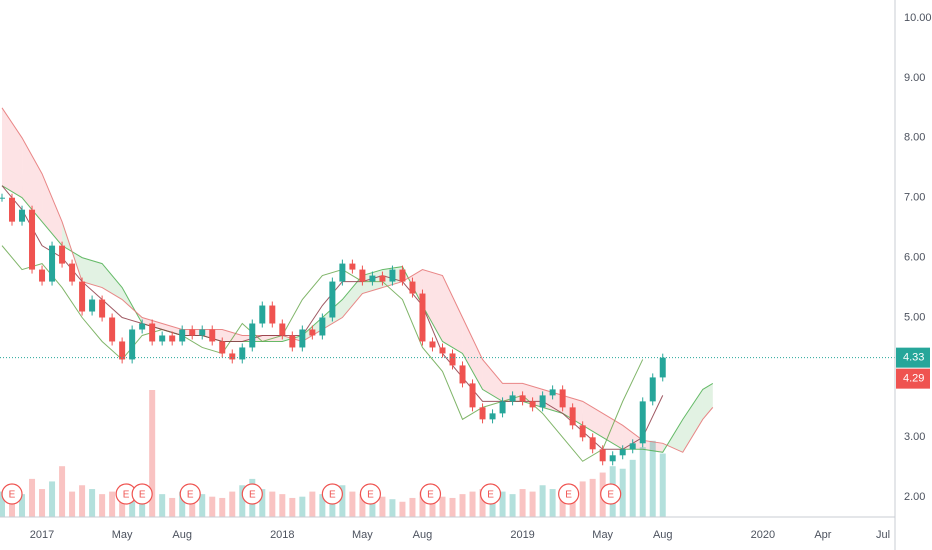  What do you see at coordinates (913, 379) in the screenshot?
I see `price-tag-label: 4.29` at bounding box center [913, 379].